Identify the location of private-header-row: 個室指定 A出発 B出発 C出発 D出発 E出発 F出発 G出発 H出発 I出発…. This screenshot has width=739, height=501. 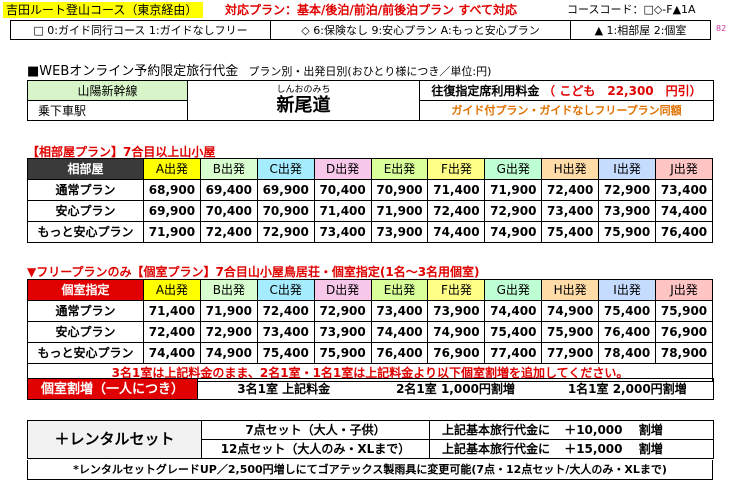
(370, 290).